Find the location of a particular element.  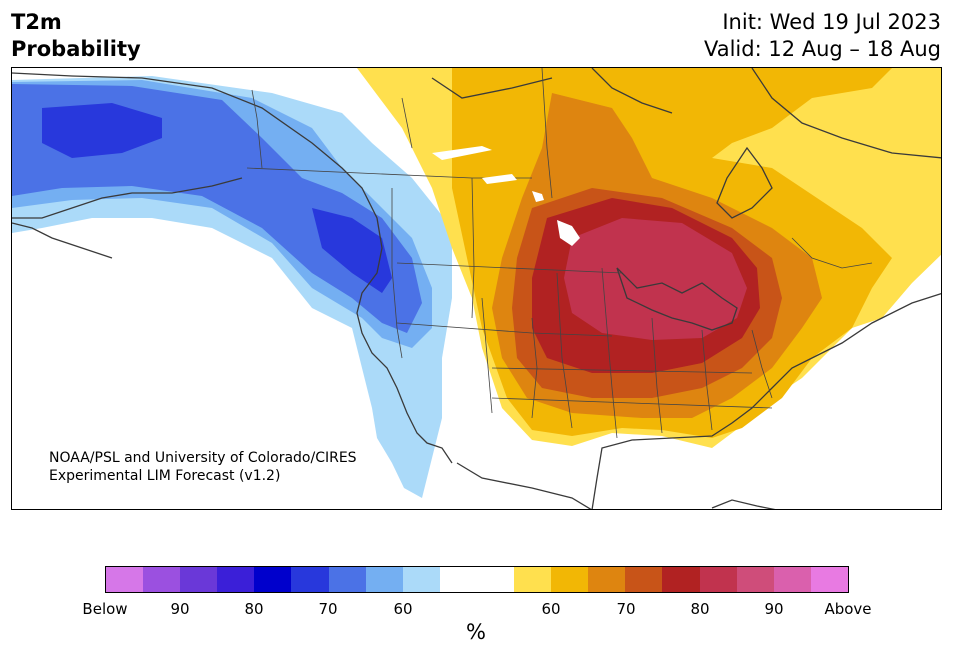

colorbar is located at coordinates (477, 579).